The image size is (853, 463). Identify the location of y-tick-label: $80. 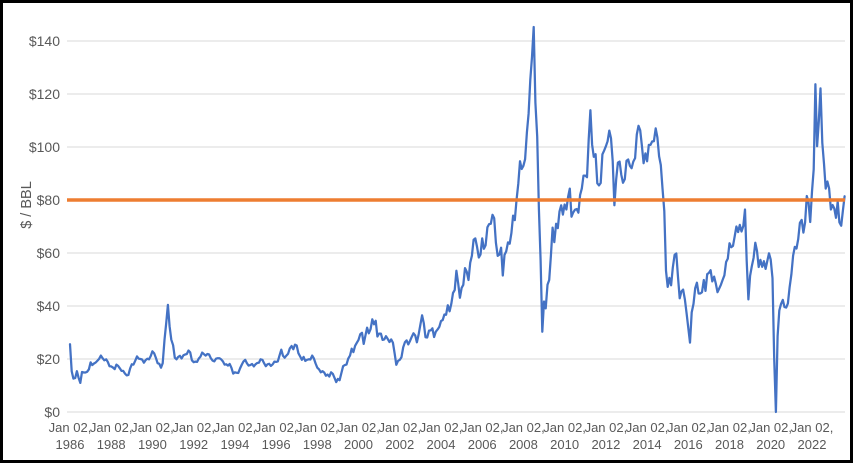
(49, 200).